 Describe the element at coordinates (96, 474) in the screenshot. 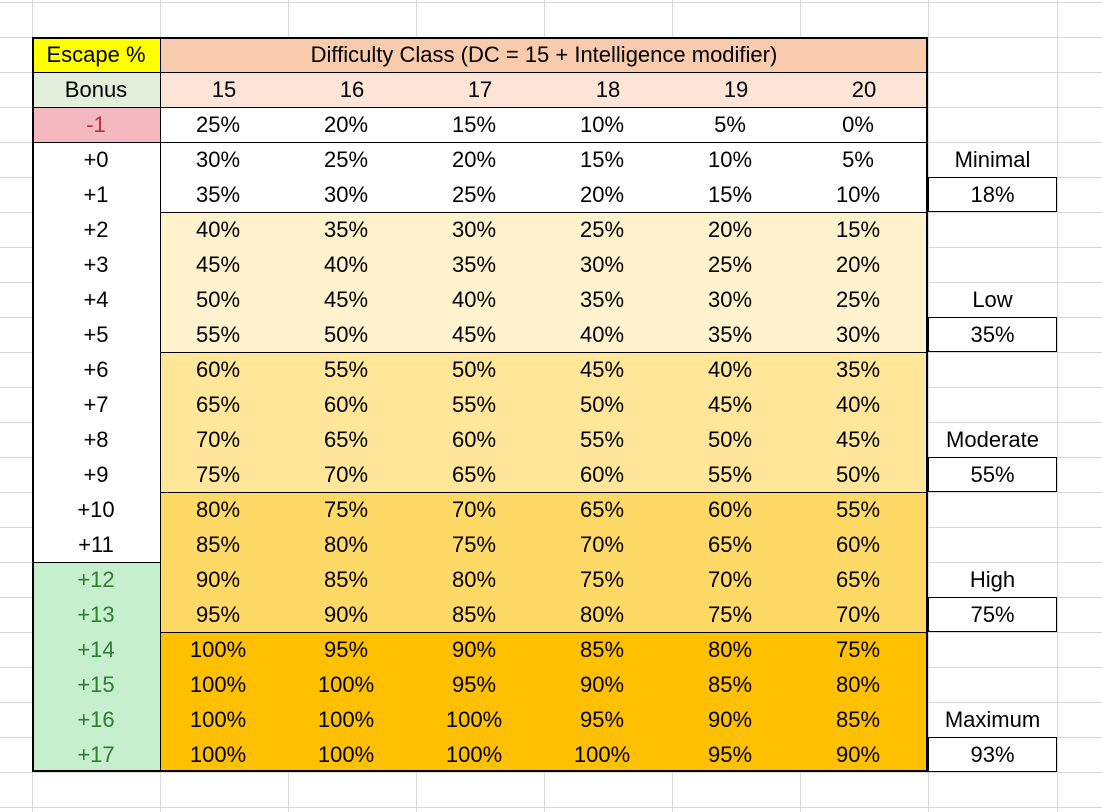

I see `bonus-cell: +9` at that location.